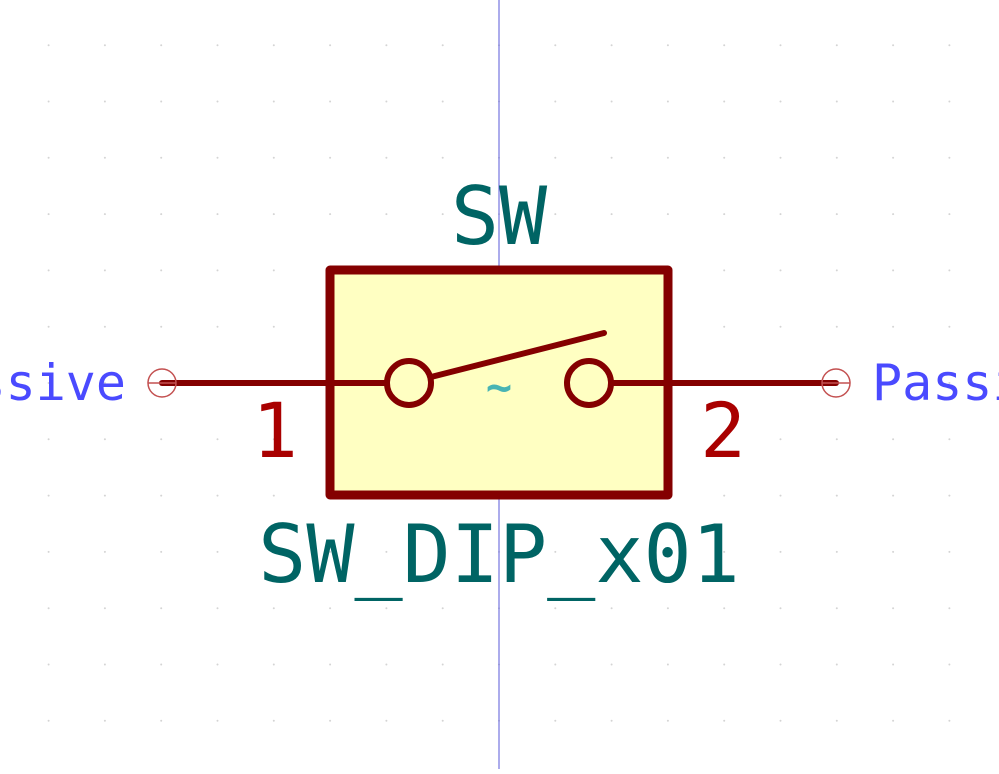  I want to click on pin-1: Passive 1, so click(166, 414).